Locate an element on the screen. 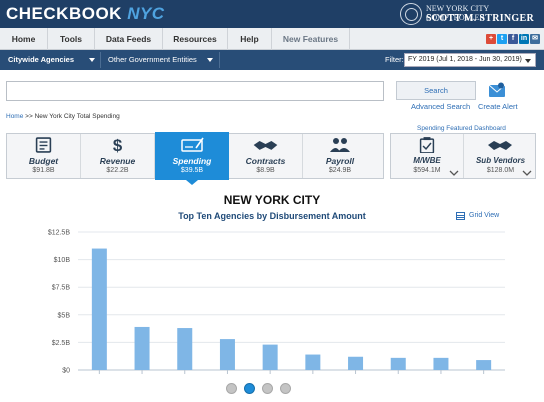 The height and width of the screenshot is (402, 544). widget-budget: Budget $91.8B is located at coordinates (44, 156).